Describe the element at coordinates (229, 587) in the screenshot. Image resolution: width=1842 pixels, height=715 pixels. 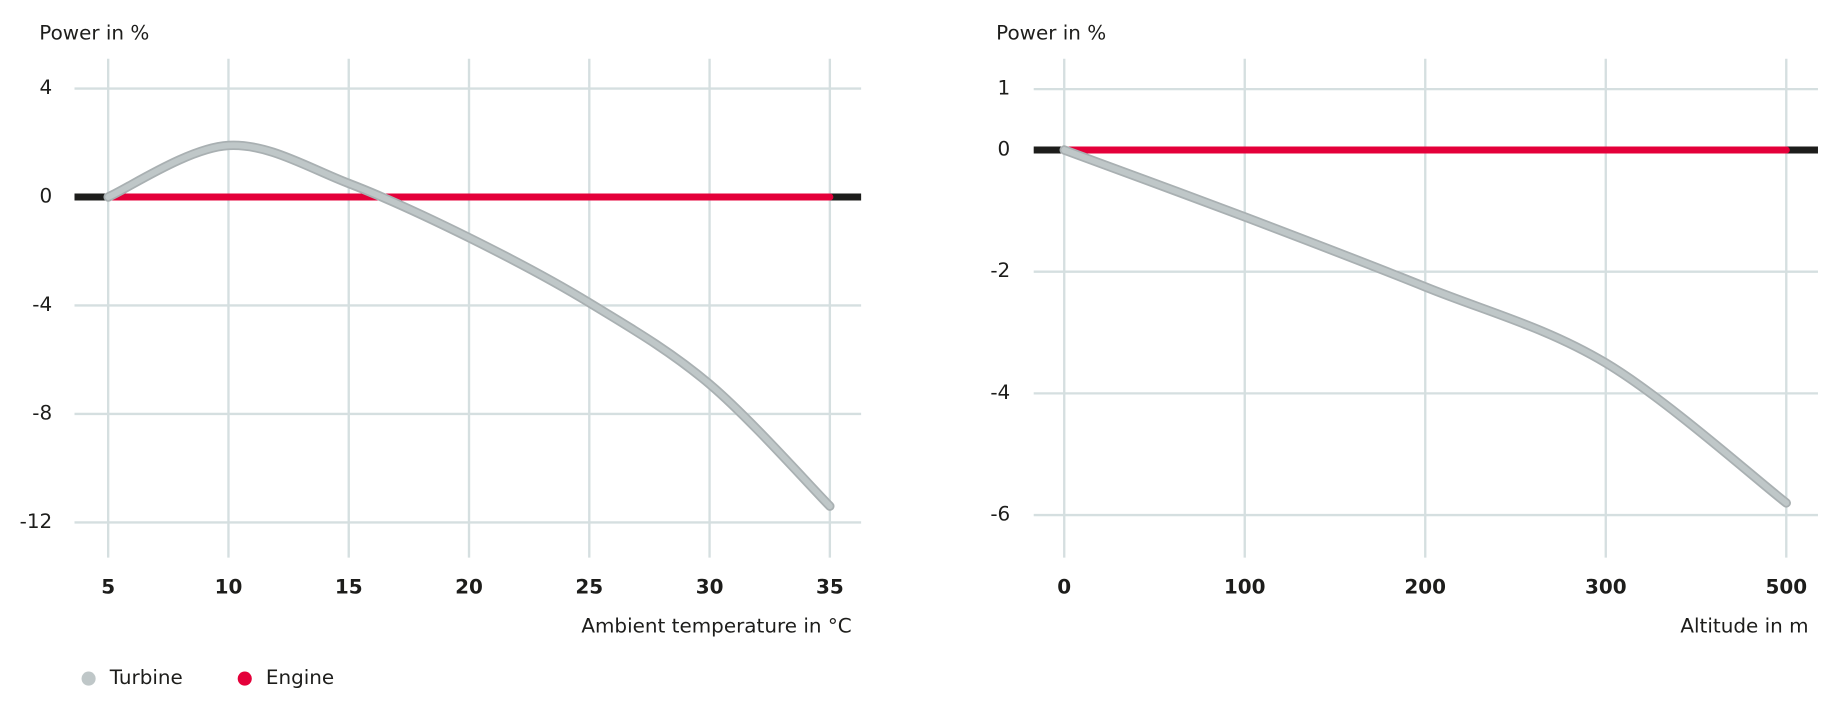
I see `x-tick-label: 10` at that location.